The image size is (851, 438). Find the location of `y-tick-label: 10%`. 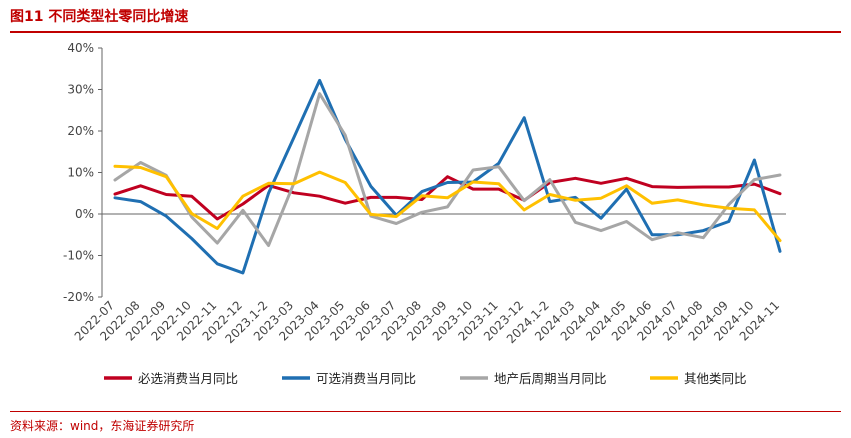

y-tick-label: 10% is located at coordinates (80, 173).